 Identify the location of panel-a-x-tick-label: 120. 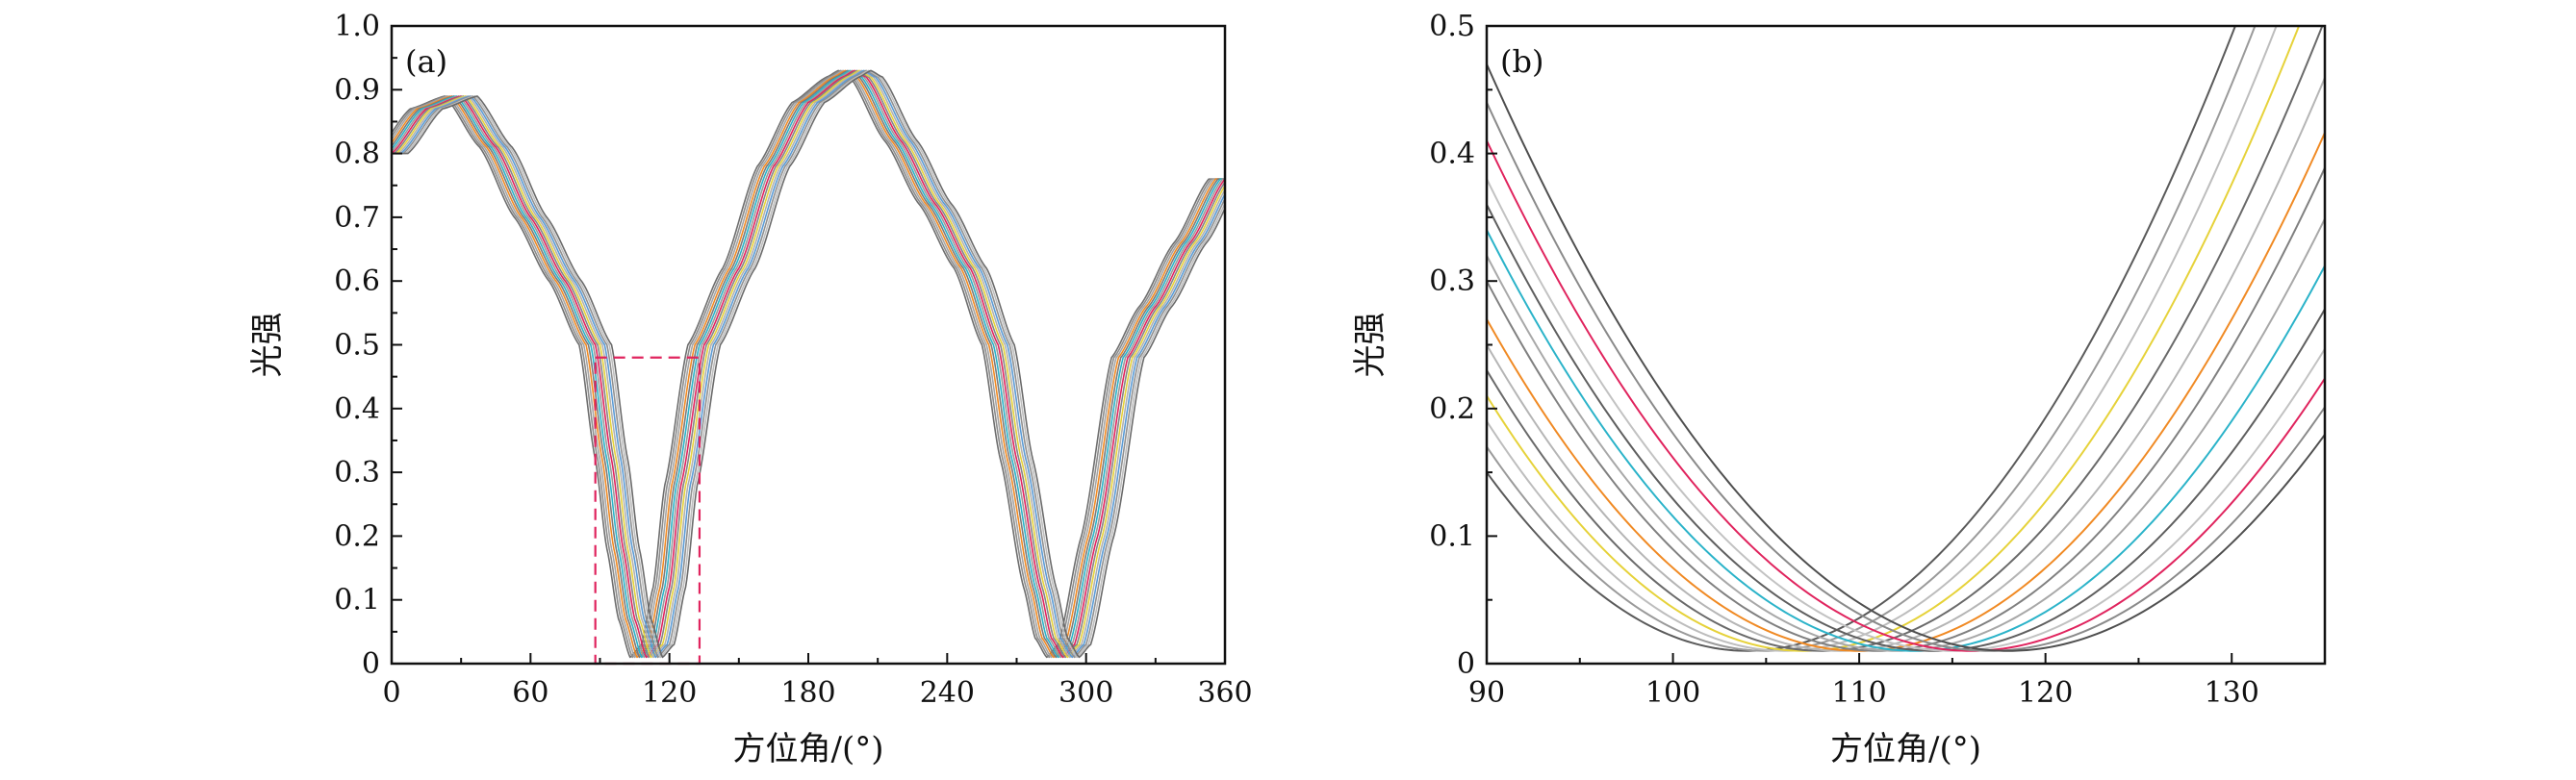
(669, 693).